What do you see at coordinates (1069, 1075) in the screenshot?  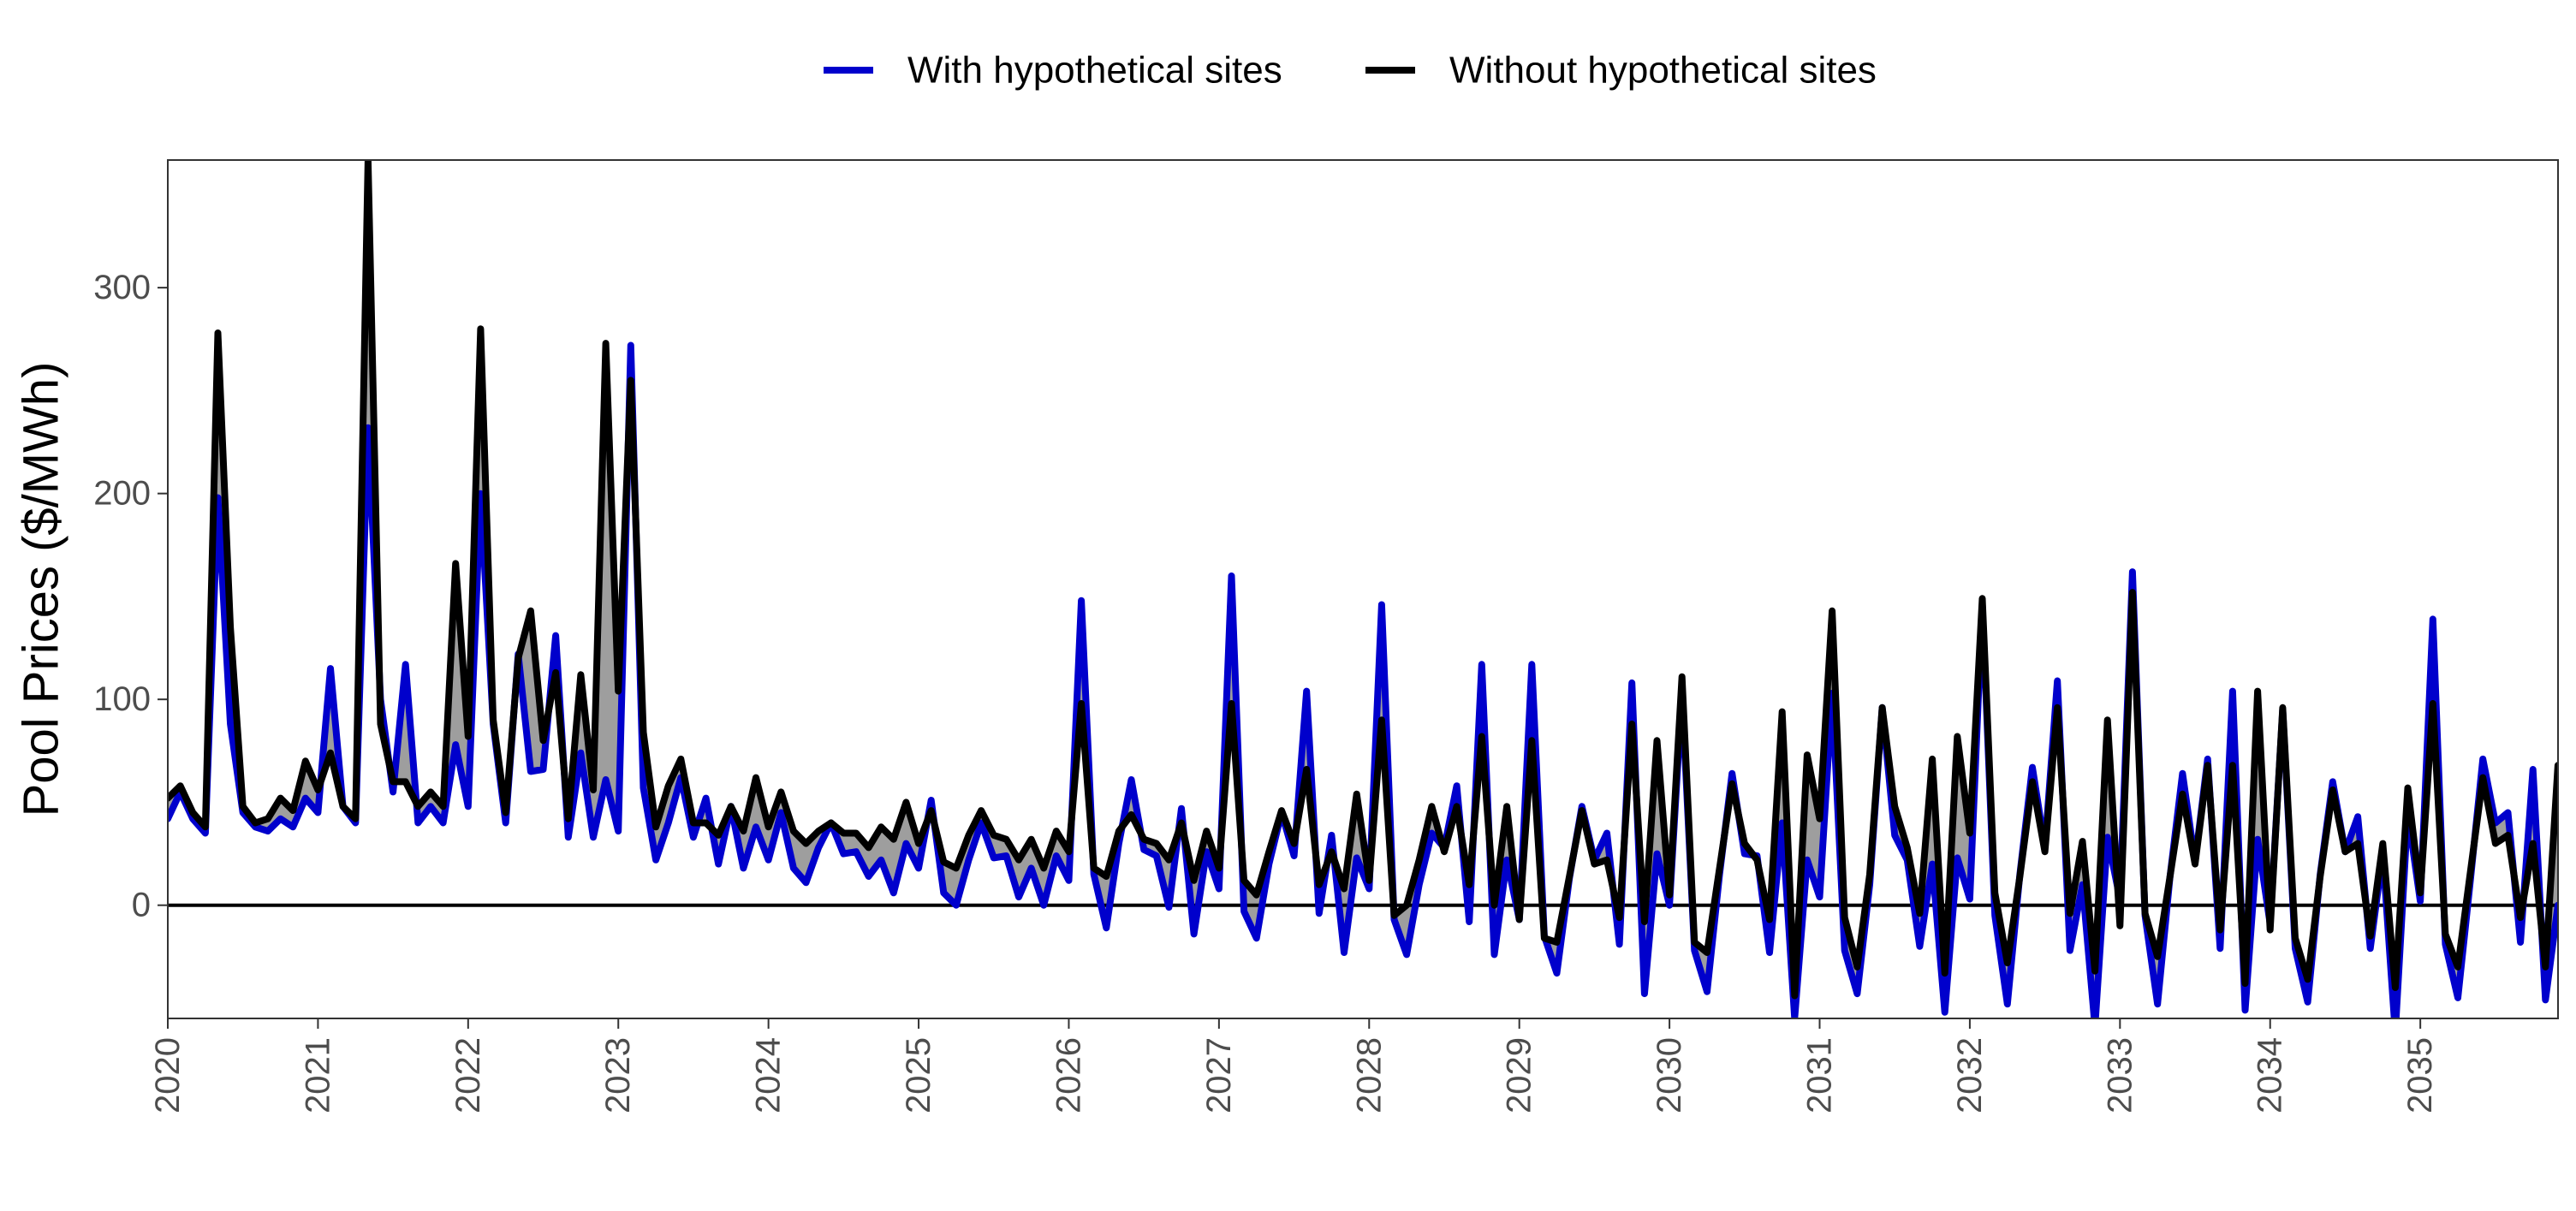 I see `x-tick-label: 2026` at bounding box center [1069, 1075].